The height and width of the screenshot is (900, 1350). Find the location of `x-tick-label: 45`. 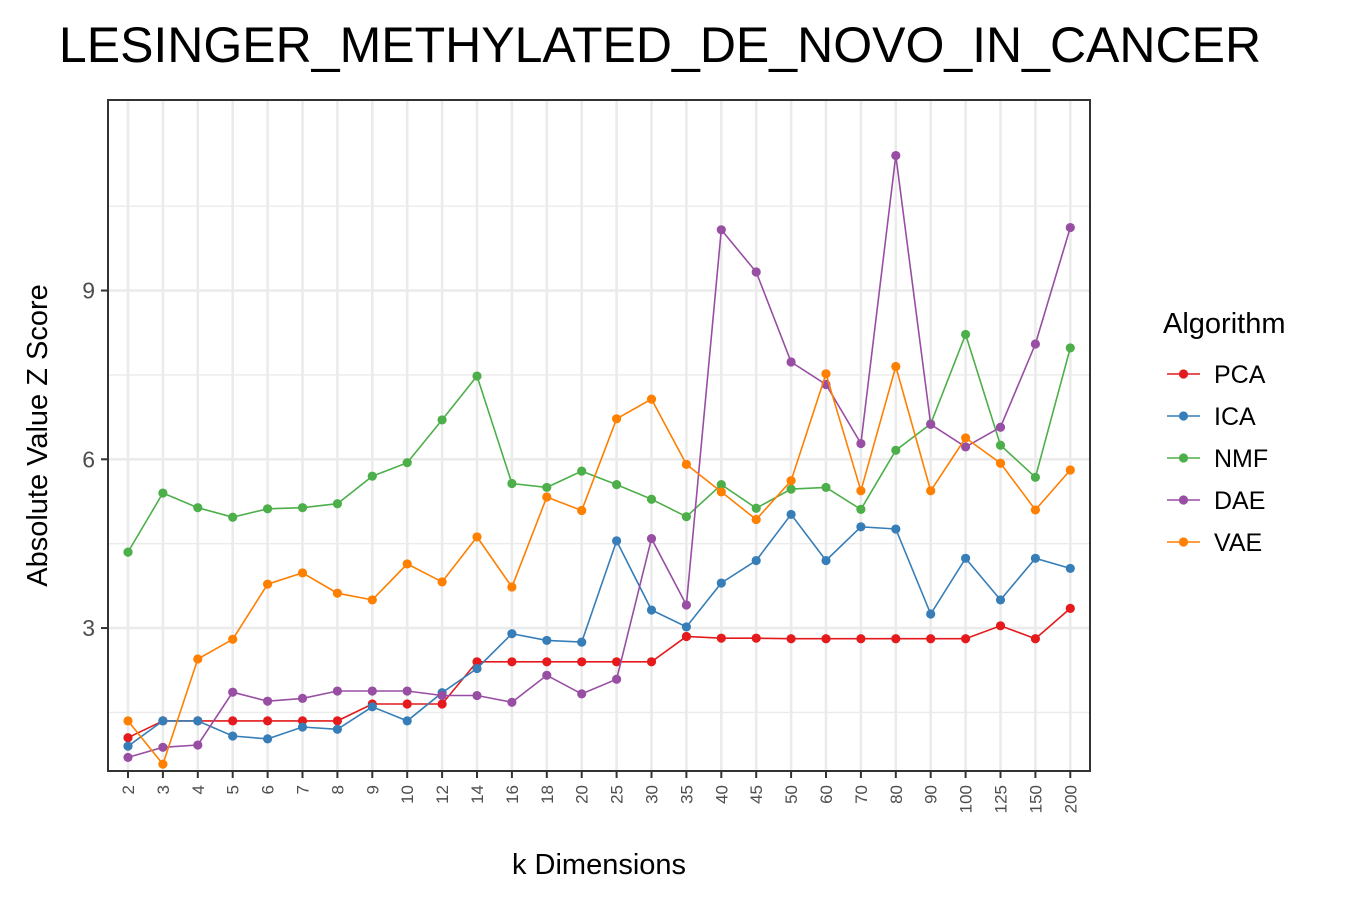

x-tick-label: 45 is located at coordinates (756, 794).